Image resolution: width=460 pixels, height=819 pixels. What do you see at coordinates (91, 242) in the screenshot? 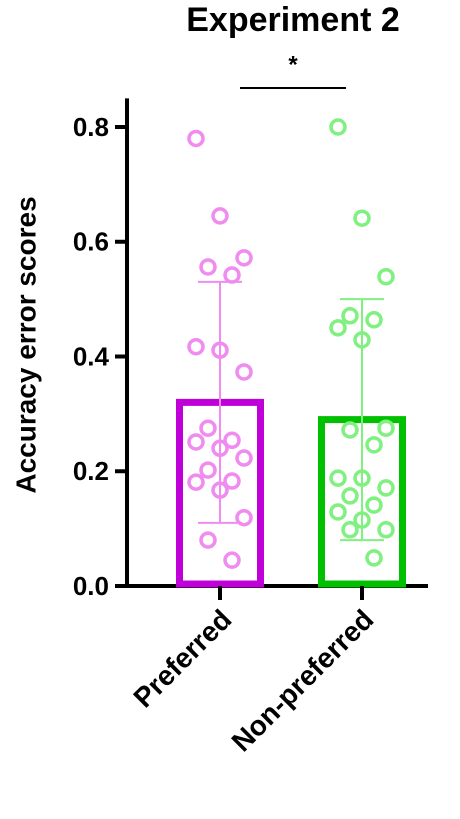
I see `y-tick-label: 0.6` at bounding box center [91, 242].